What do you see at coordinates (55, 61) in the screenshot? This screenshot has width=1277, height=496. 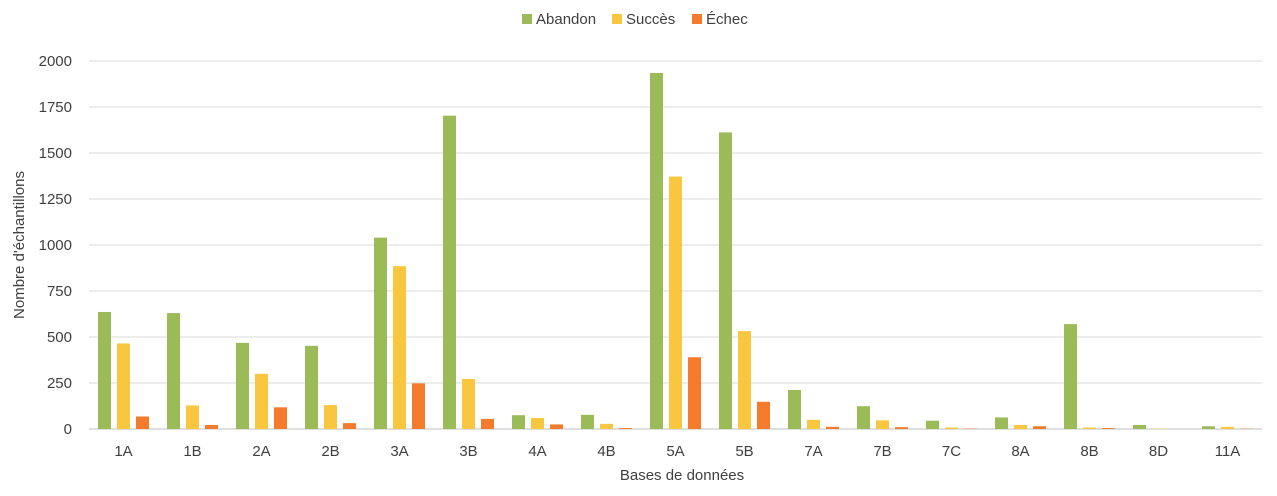 I see `y-tick-label: 2000` at bounding box center [55, 61].